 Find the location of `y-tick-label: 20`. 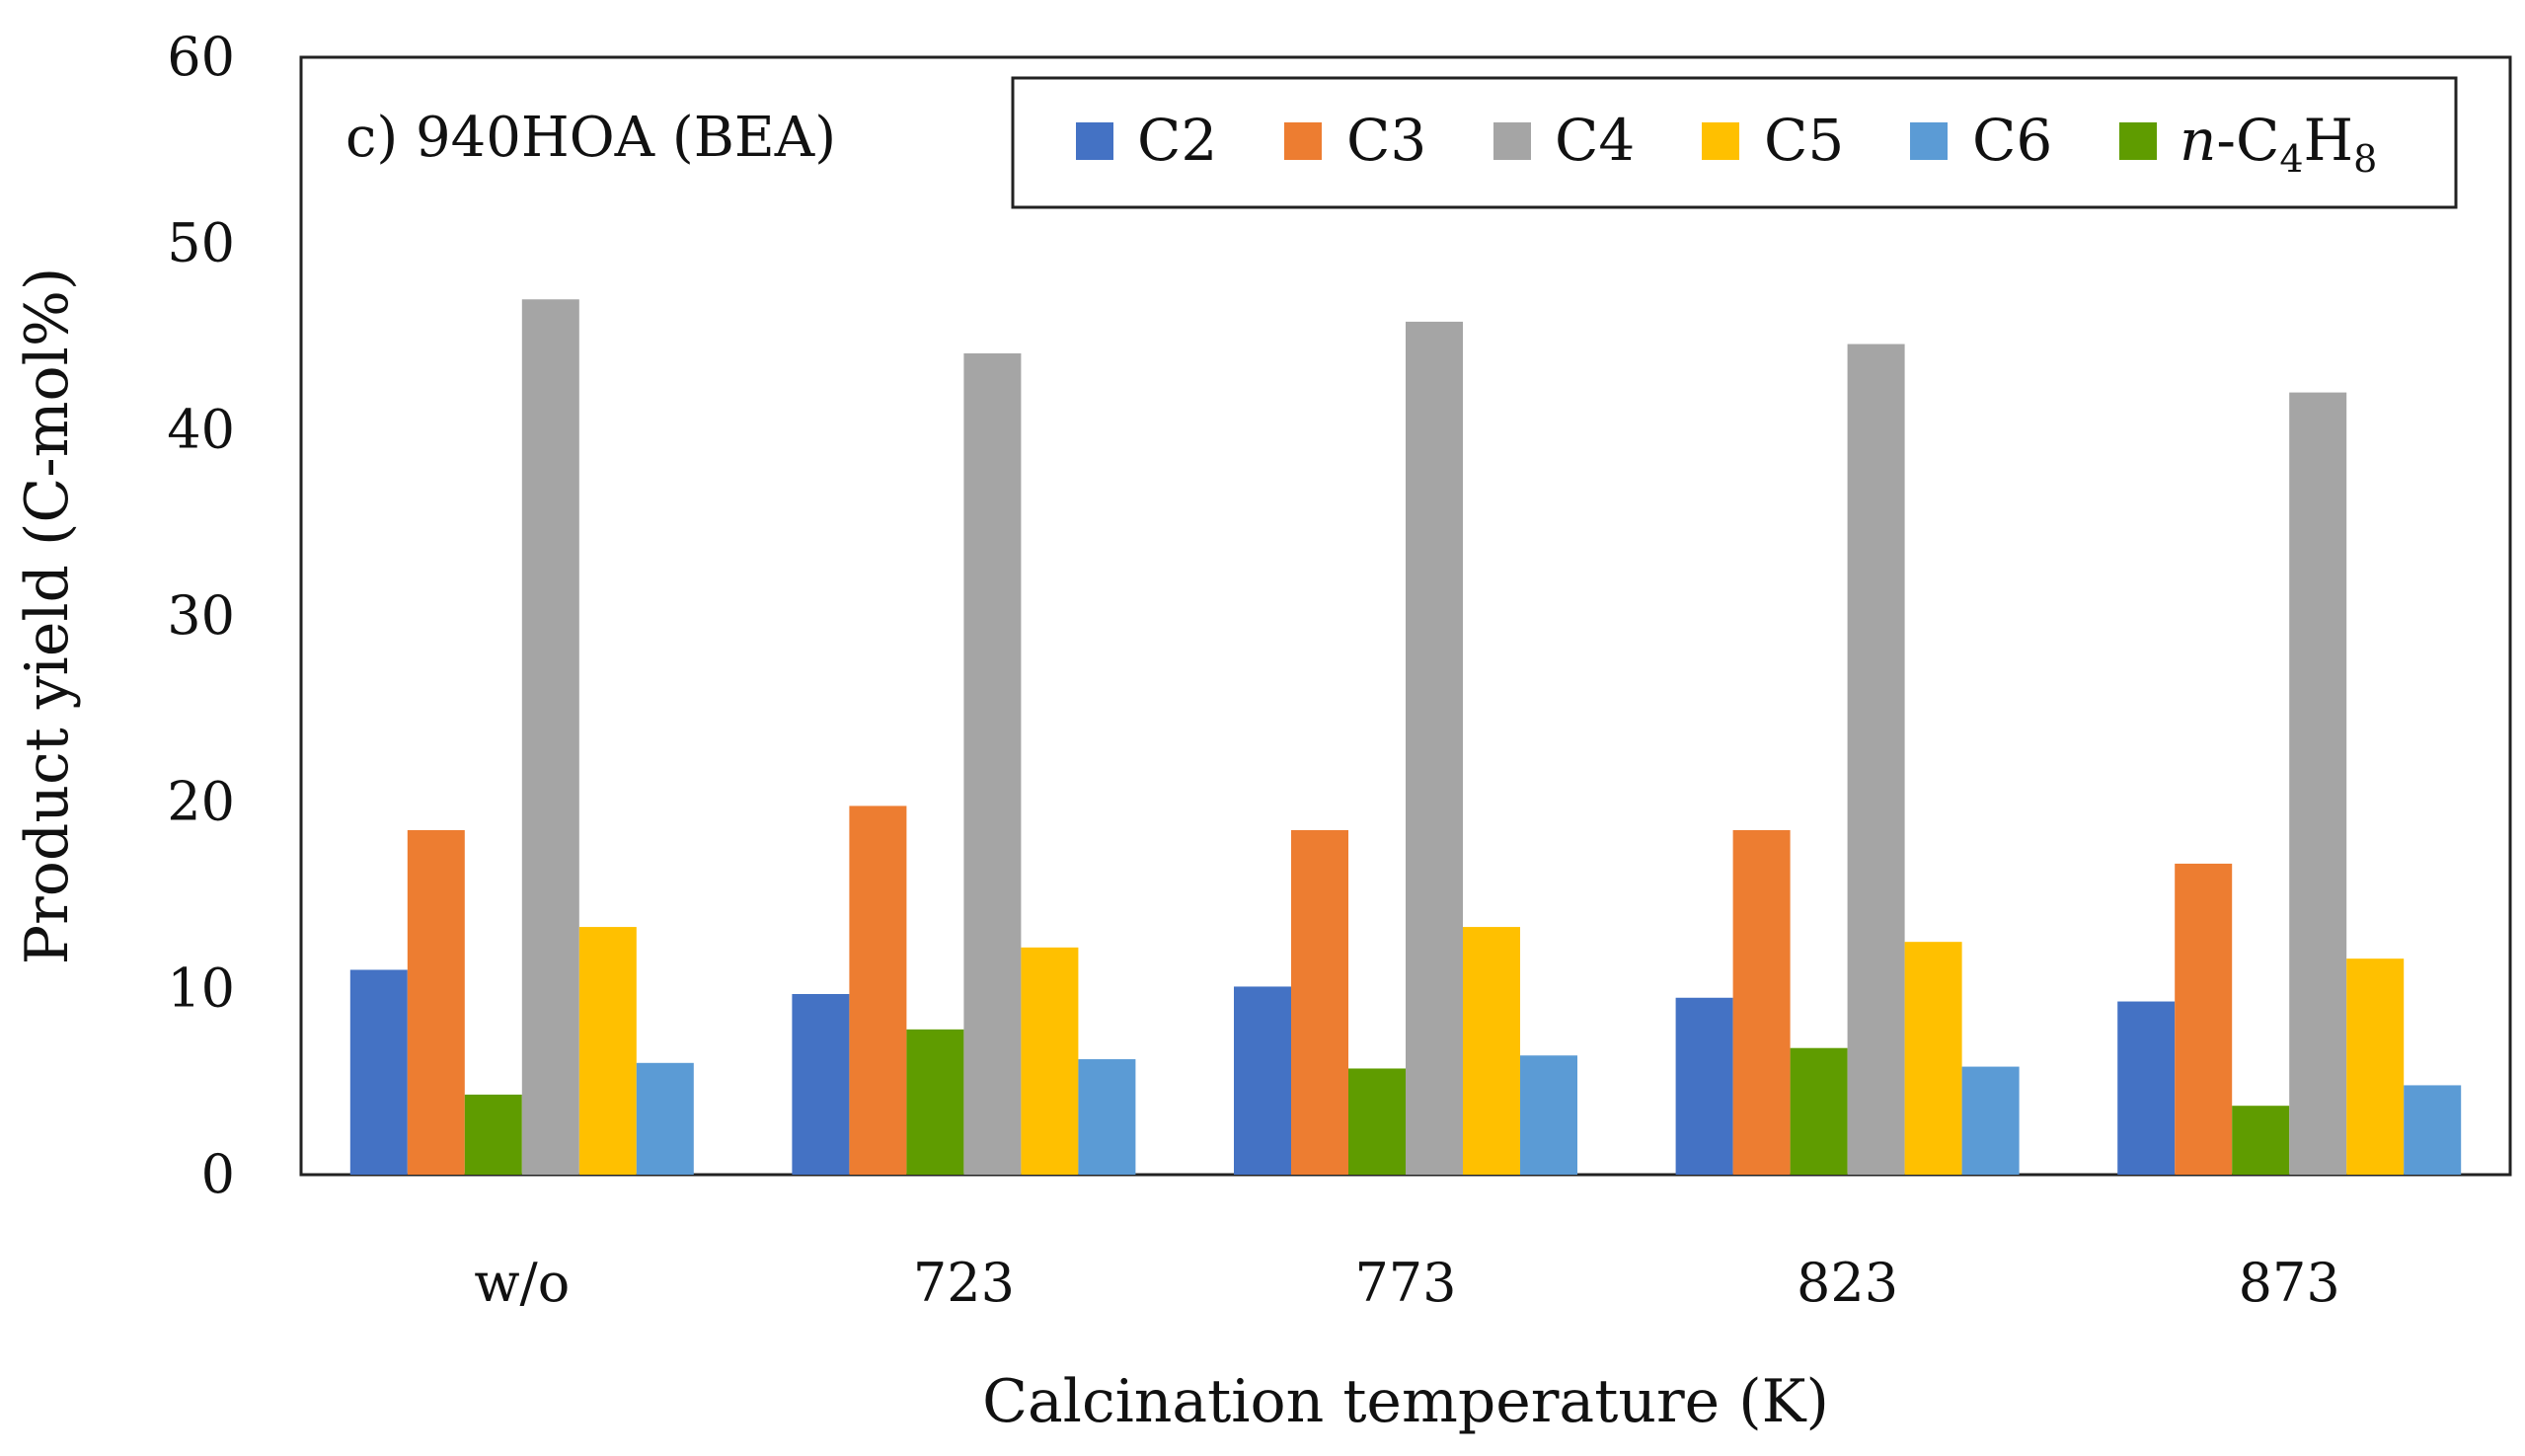

y-tick-label: 20 is located at coordinates (201, 802).